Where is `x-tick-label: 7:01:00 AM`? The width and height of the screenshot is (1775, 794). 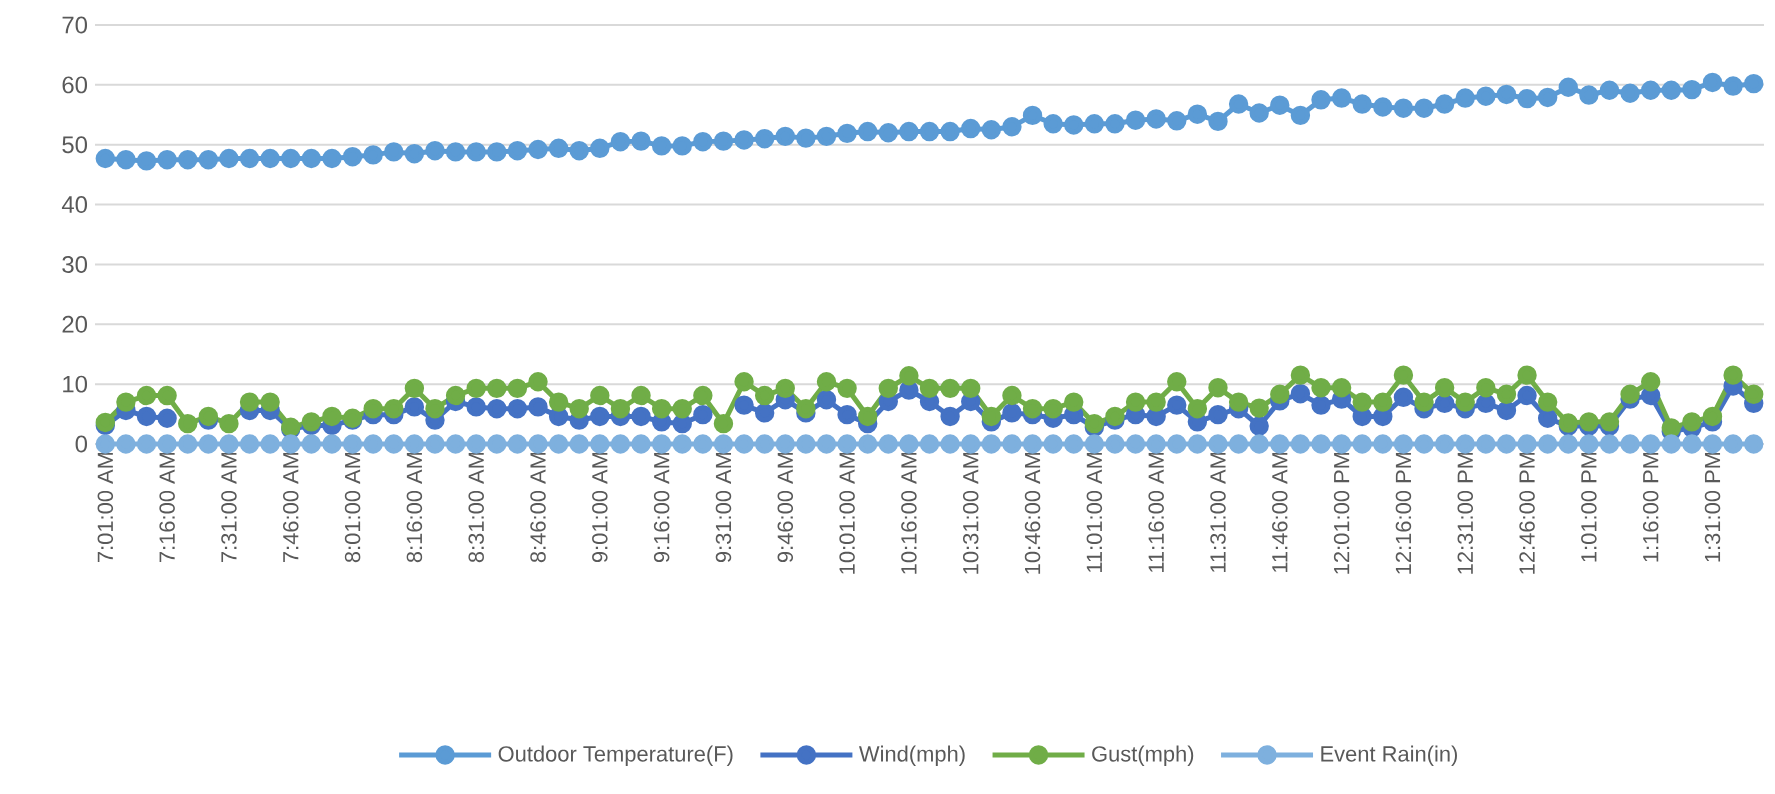 x-tick-label: 7:01:00 AM is located at coordinates (105, 507).